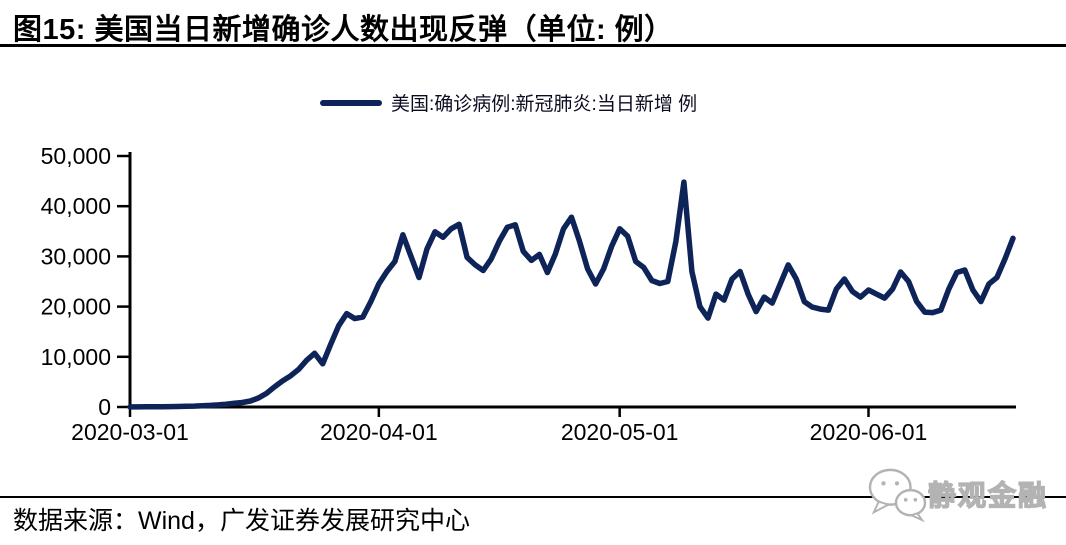 This screenshot has width=1066, height=545. I want to click on y-tick-label: 10,000, so click(76, 357).